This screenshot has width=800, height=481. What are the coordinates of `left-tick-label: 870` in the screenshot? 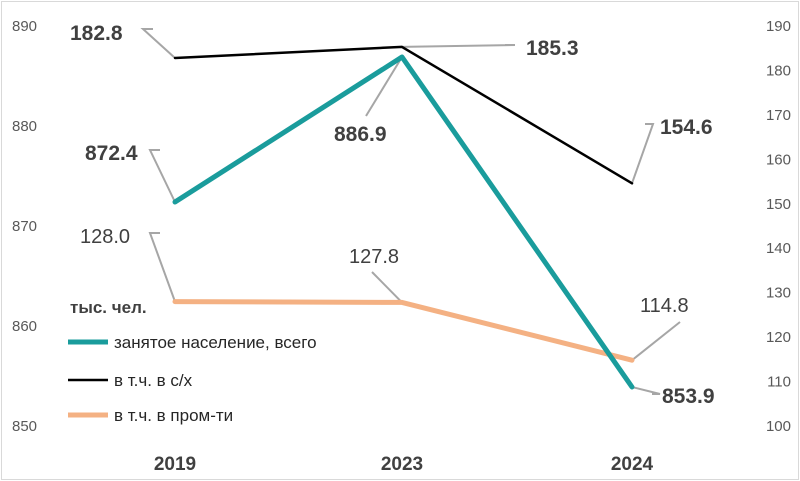 It's located at (24, 226).